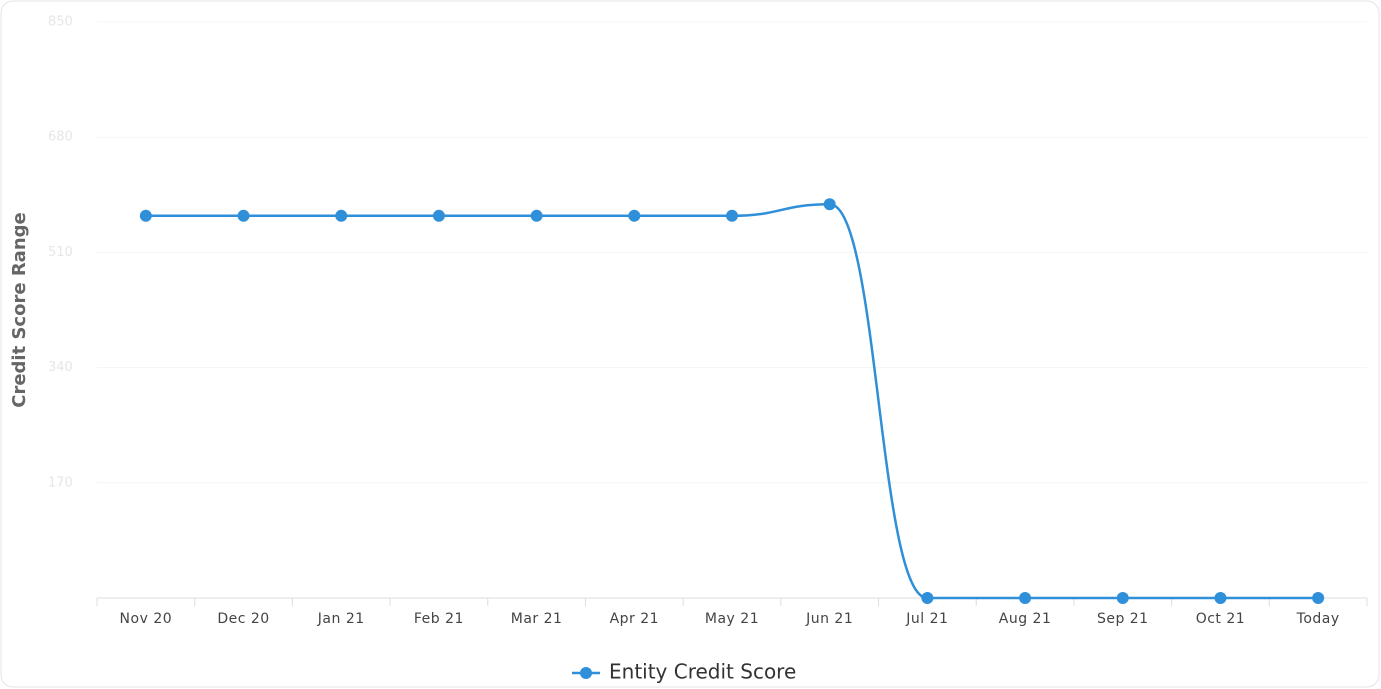 Image resolution: width=1381 pixels, height=689 pixels. I want to click on y-tick-label: 340, so click(60, 367).